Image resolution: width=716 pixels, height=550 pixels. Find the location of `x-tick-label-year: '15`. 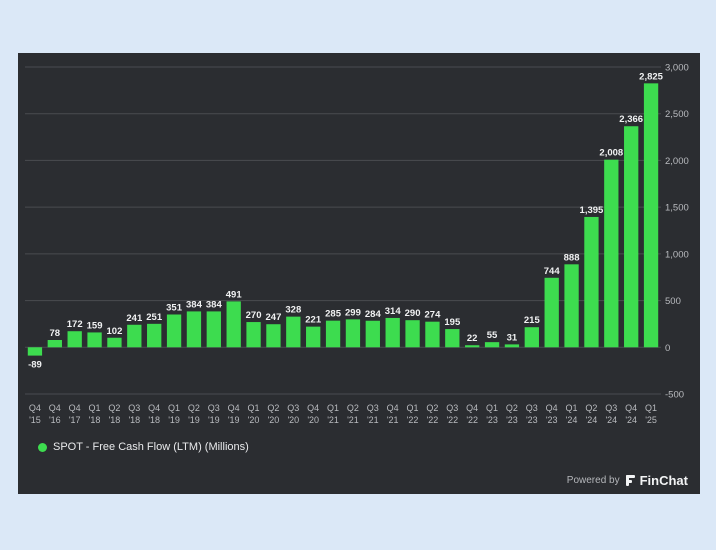

x-tick-label-year: '15 is located at coordinates (35, 420).